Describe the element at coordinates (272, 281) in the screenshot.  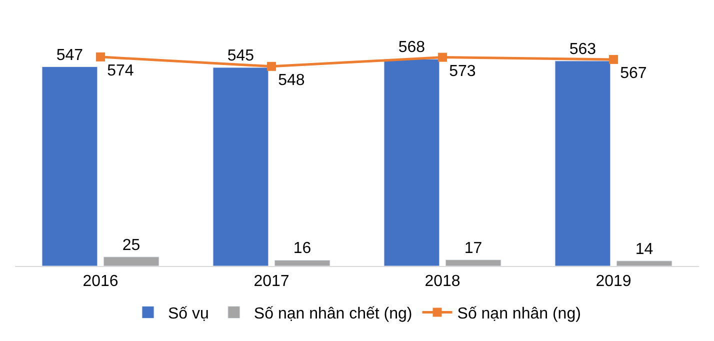
I see `x-tick-label: 2017` at that location.